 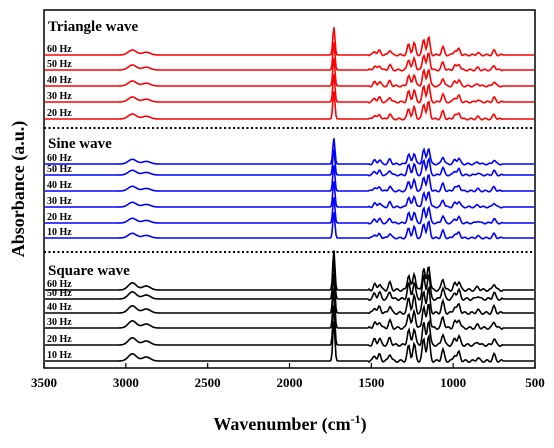 I want to click on x-tick-label: 2500, so click(x=208, y=382).